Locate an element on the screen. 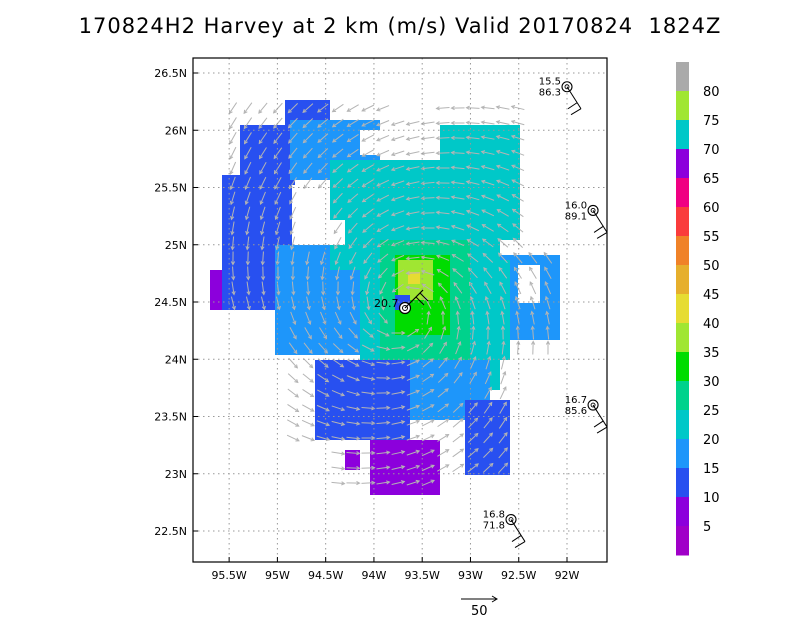 This screenshot has width=800, height=618. lat-tick-label: 25.5N is located at coordinates (170, 188).